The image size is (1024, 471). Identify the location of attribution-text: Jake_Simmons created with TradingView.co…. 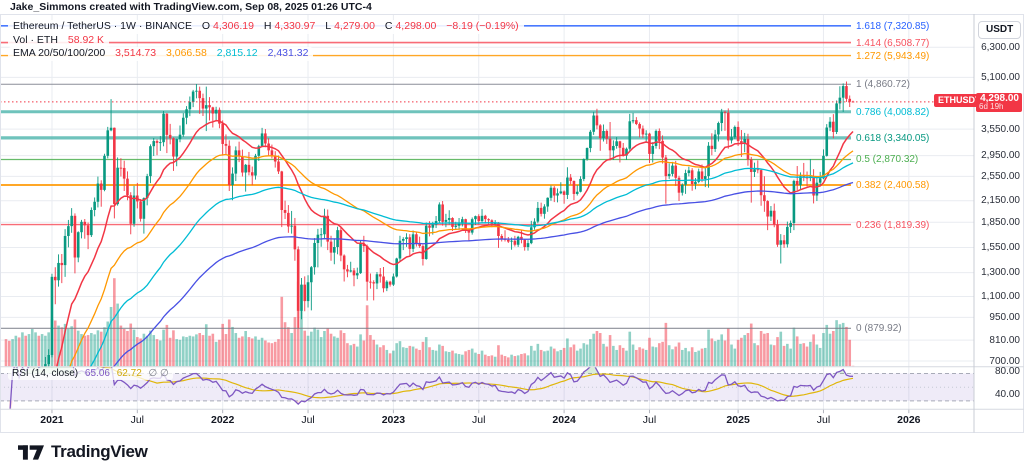
(191, 7).